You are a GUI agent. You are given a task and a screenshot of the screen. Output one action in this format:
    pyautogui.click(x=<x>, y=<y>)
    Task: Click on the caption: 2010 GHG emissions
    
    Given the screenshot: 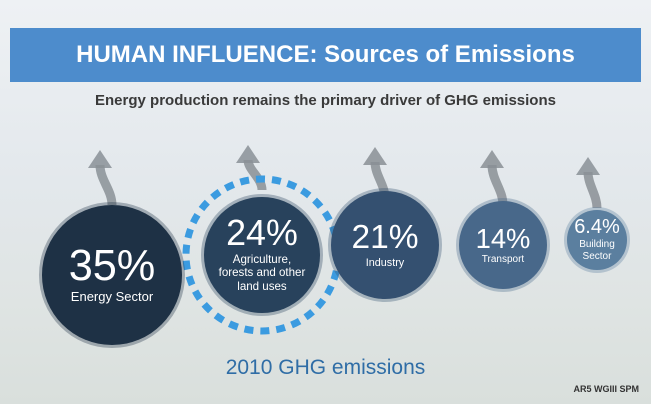 What is the action you would take?
    pyautogui.click(x=325, y=367)
    